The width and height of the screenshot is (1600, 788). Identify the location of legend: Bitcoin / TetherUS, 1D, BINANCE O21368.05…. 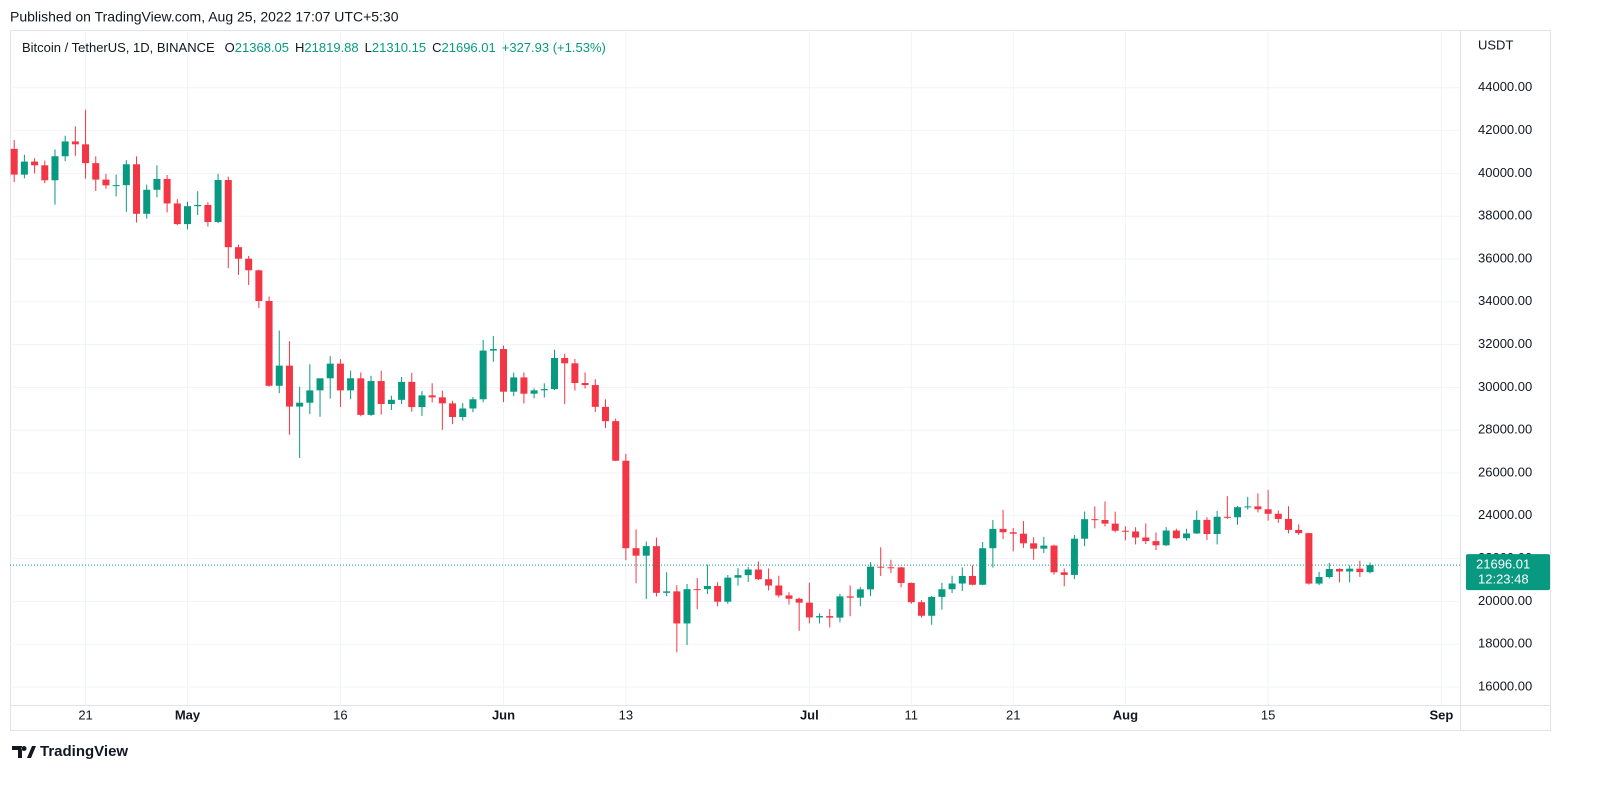
(314, 47).